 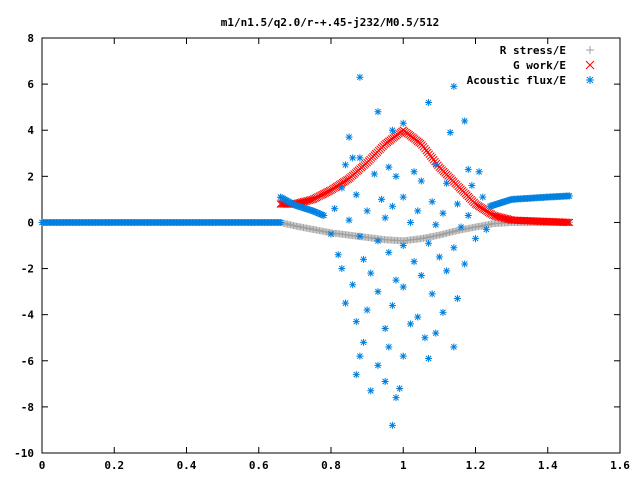 I want to click on x-tick-label: 0.8, so click(x=331, y=465).